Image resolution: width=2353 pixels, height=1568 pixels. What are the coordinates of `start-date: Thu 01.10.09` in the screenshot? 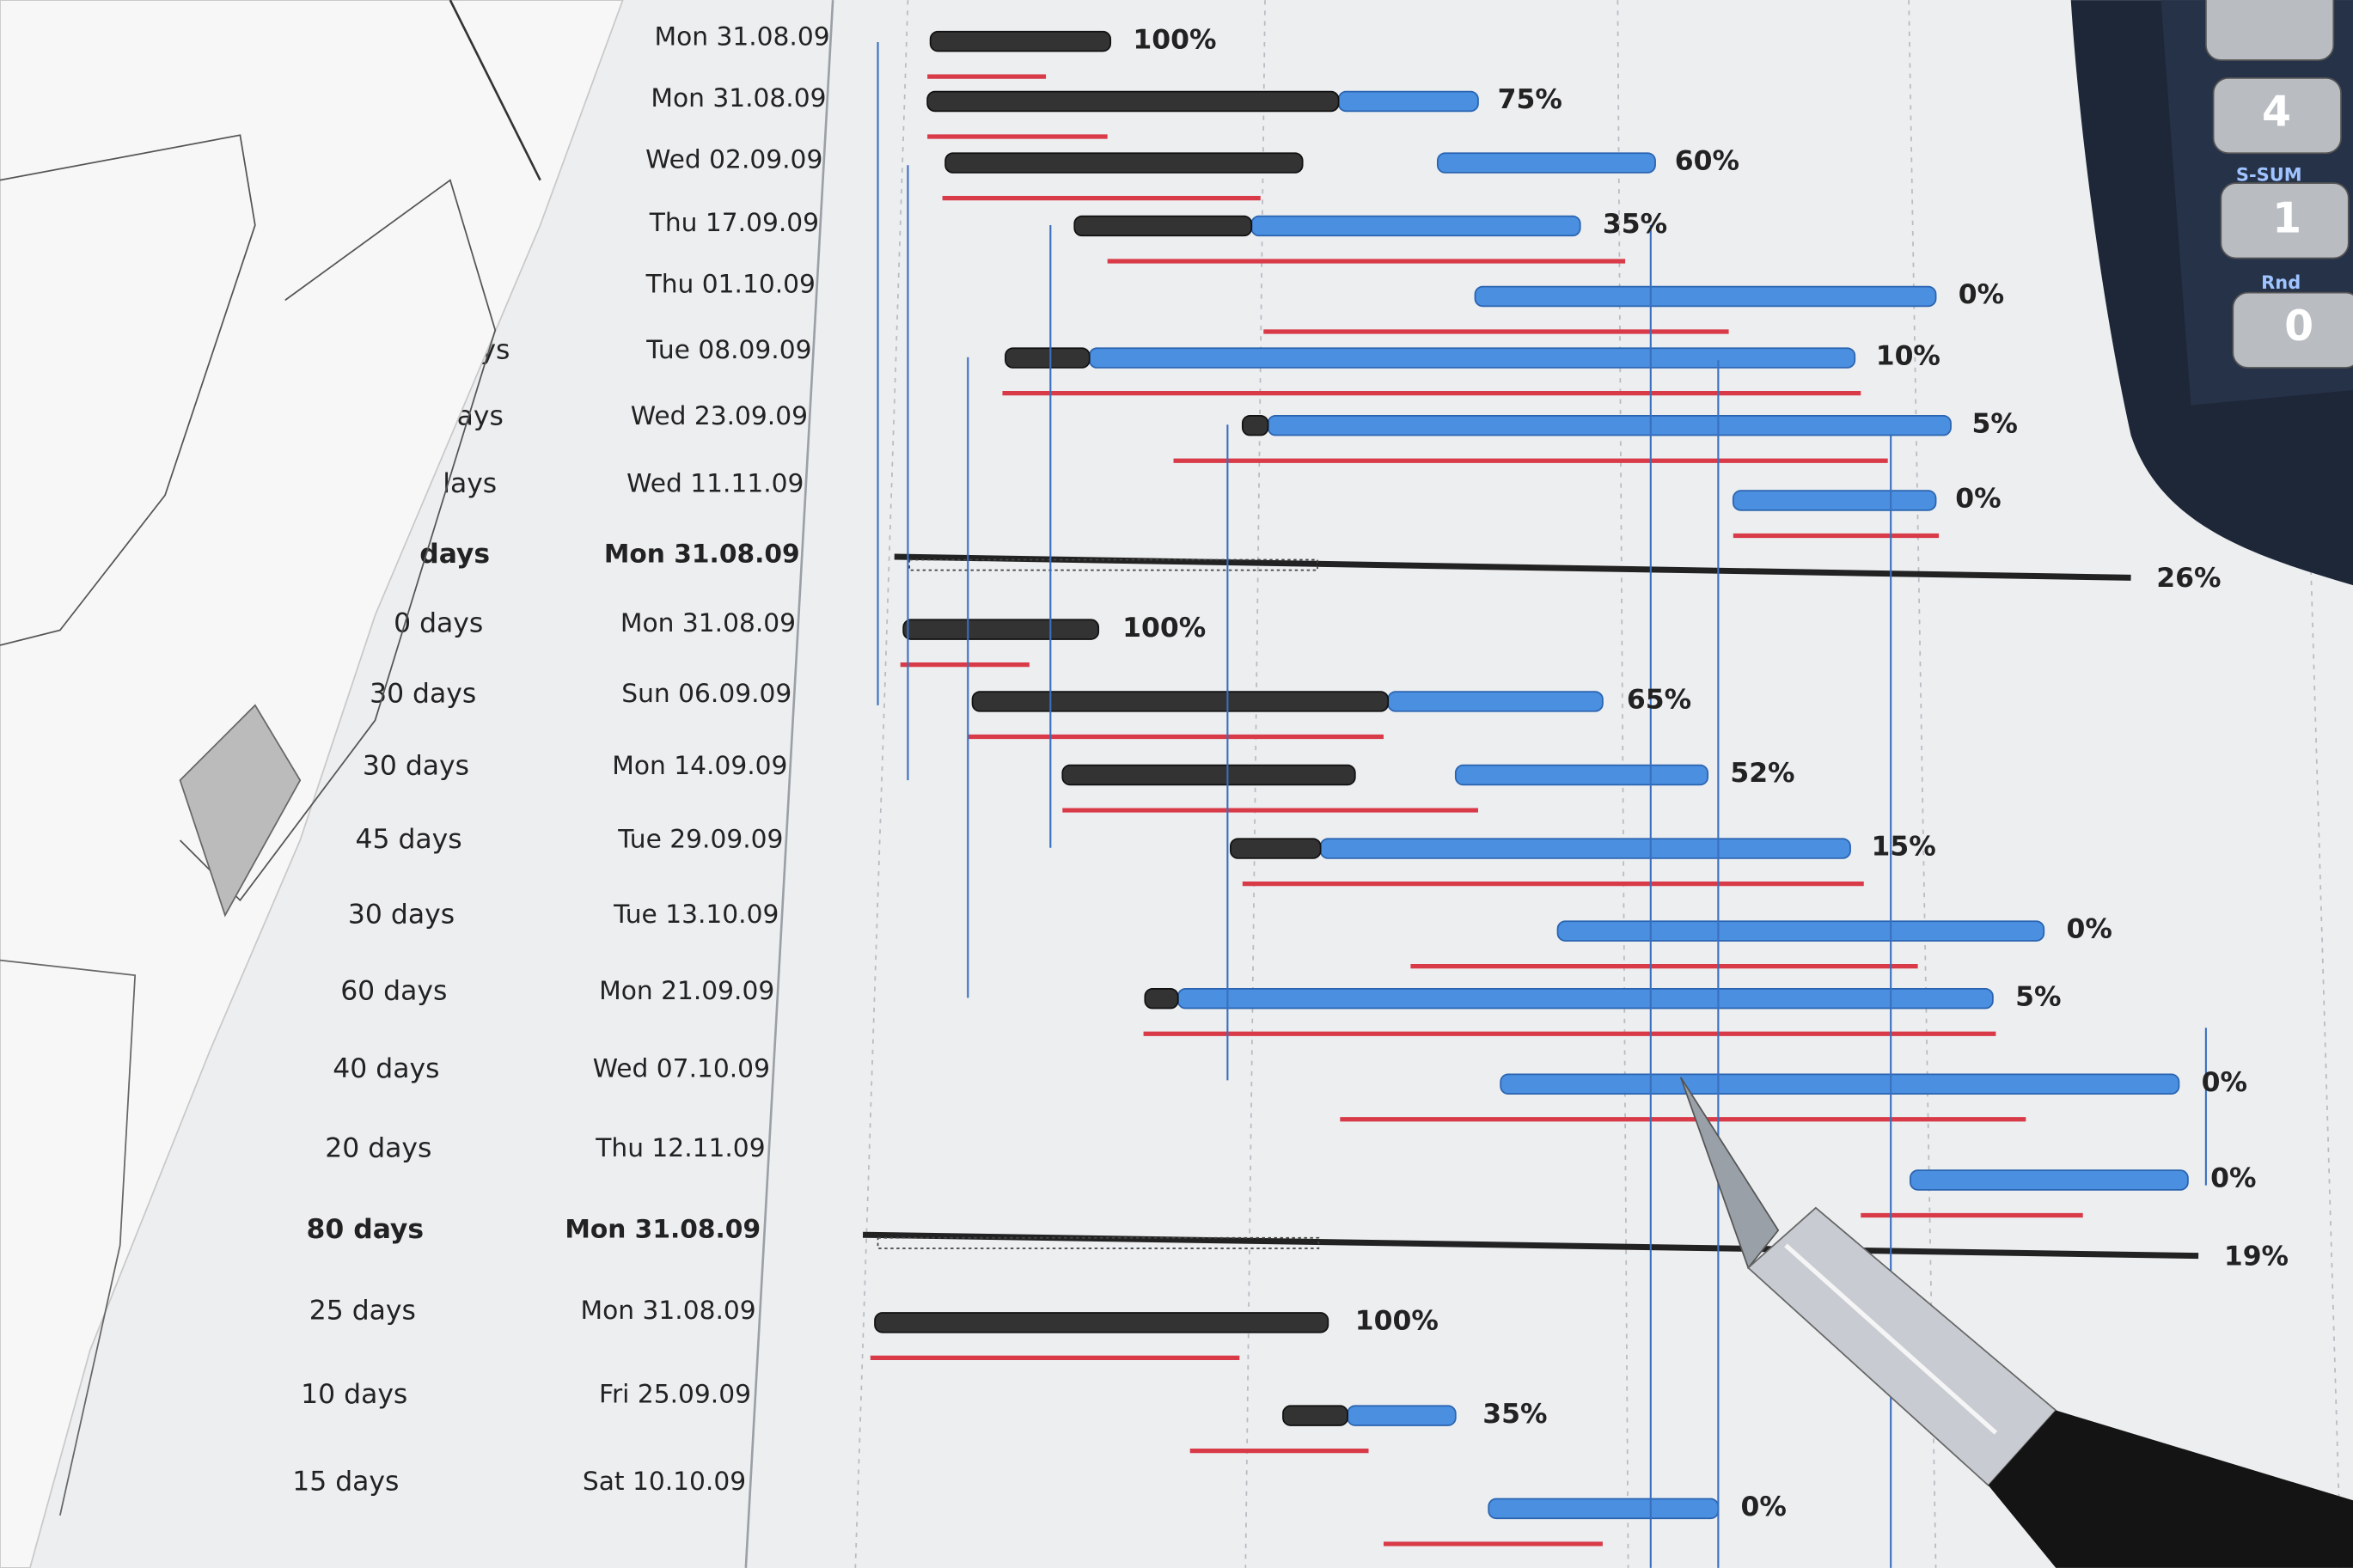 It's located at (730, 283).